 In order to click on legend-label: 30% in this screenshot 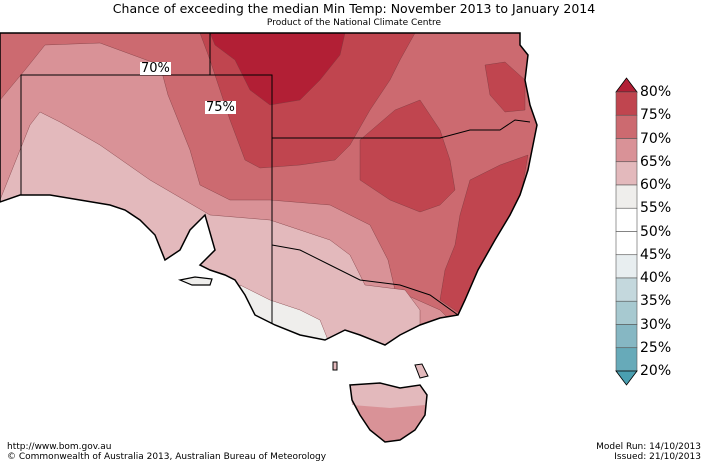, I will do `click(656, 324)`.